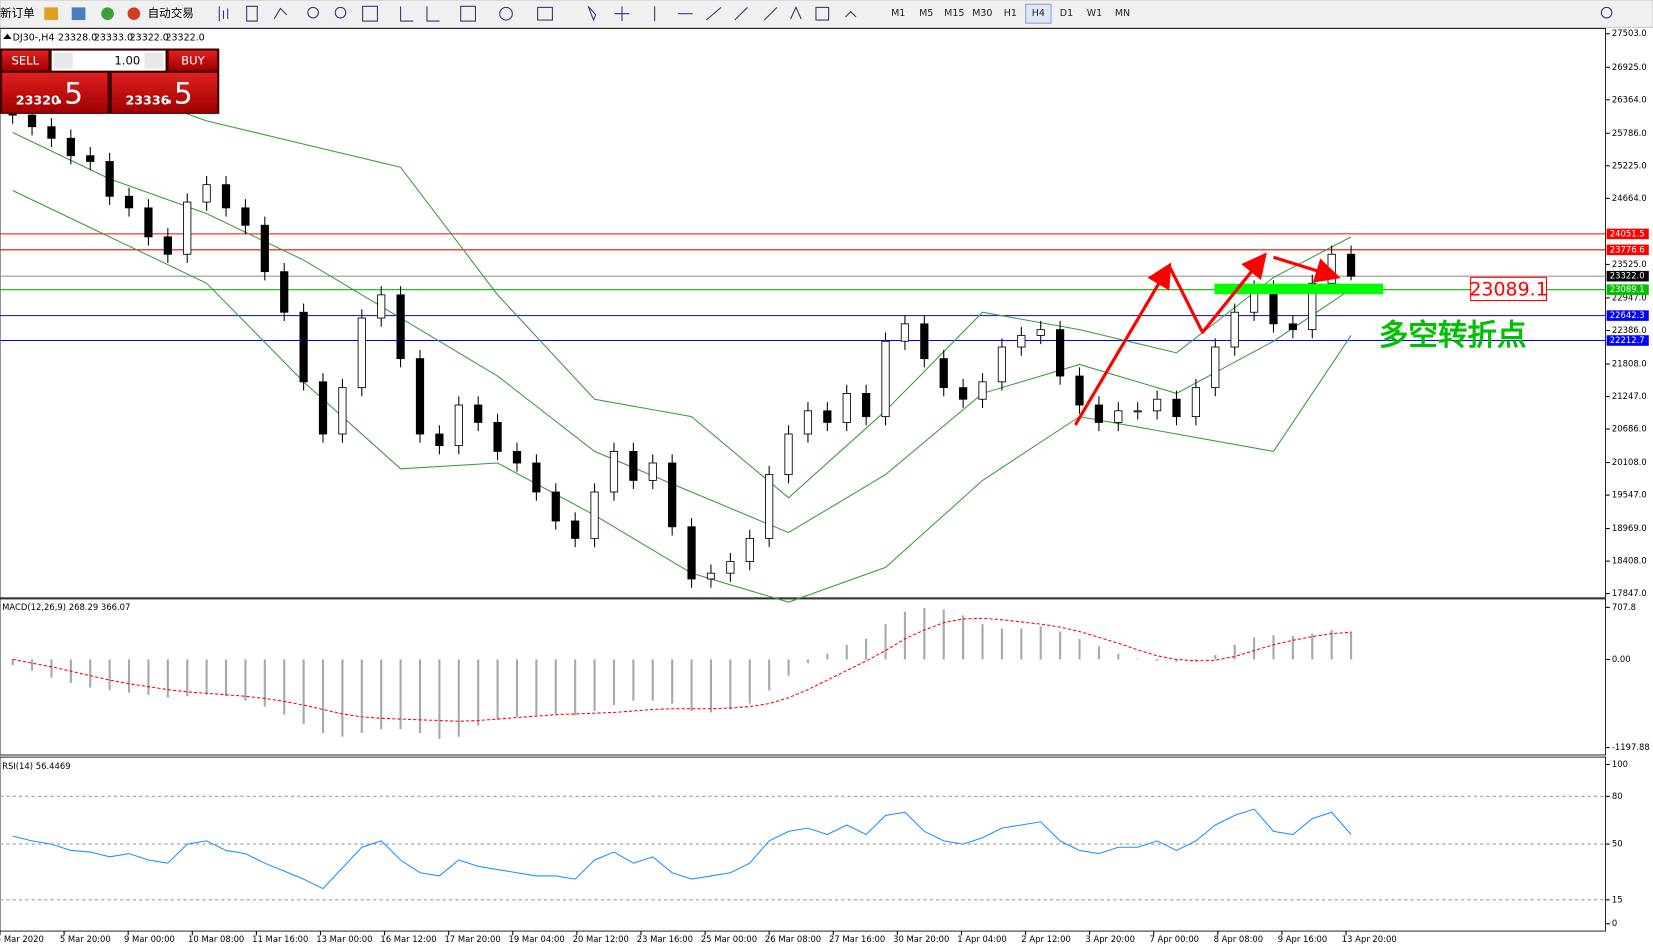 The image size is (1653, 949). What do you see at coordinates (1453, 335) in the screenshot?
I see `annotation: 多空转折点` at bounding box center [1453, 335].